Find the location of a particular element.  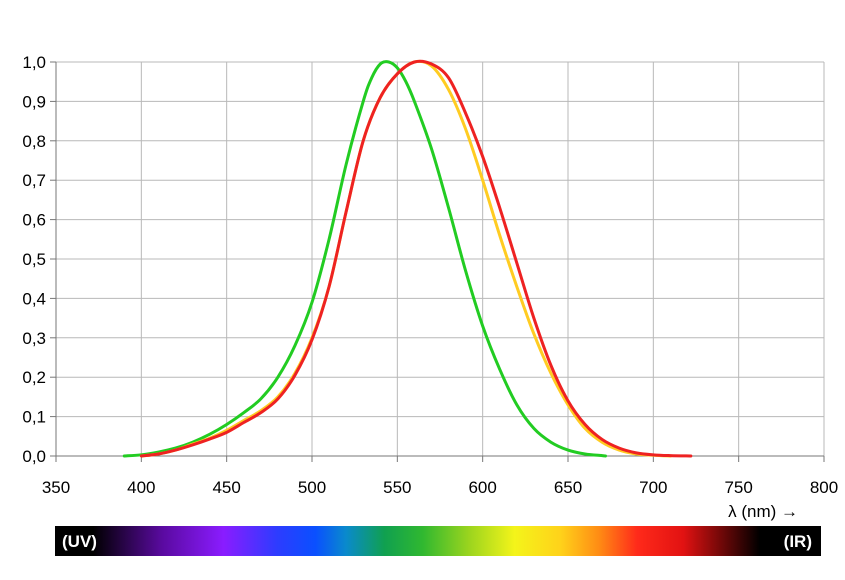

x-tick-label: 450 is located at coordinates (226, 487).